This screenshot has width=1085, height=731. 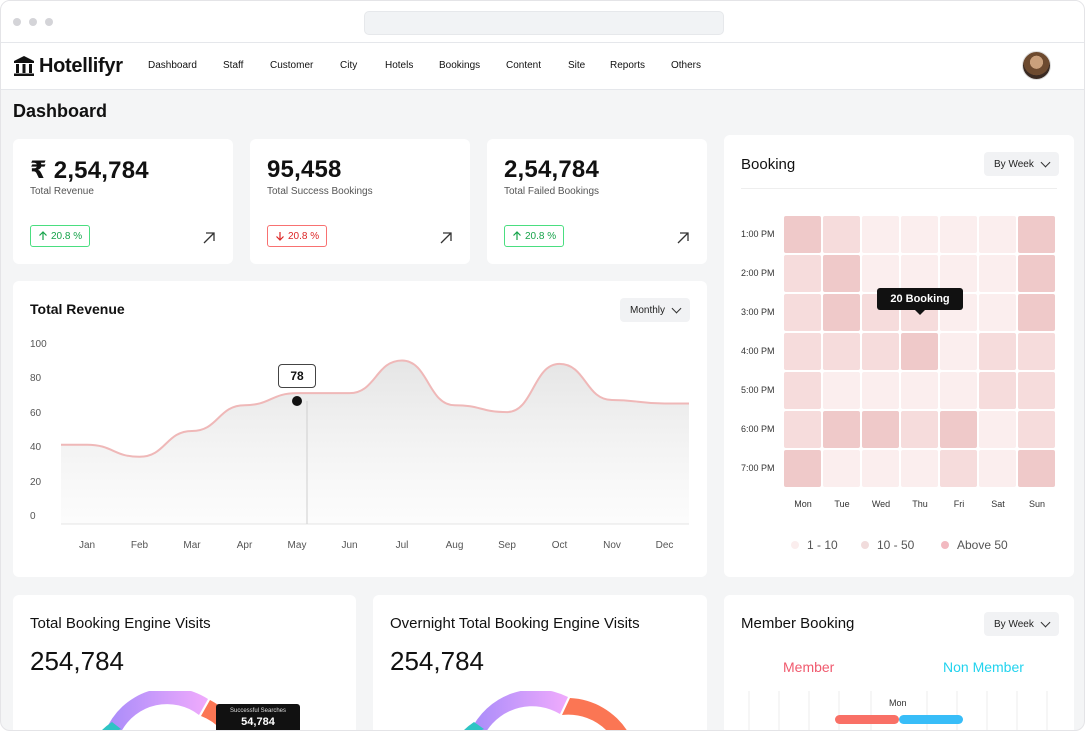 What do you see at coordinates (758, 234) in the screenshot?
I see `heatmap-row-label: 1:00 PM` at bounding box center [758, 234].